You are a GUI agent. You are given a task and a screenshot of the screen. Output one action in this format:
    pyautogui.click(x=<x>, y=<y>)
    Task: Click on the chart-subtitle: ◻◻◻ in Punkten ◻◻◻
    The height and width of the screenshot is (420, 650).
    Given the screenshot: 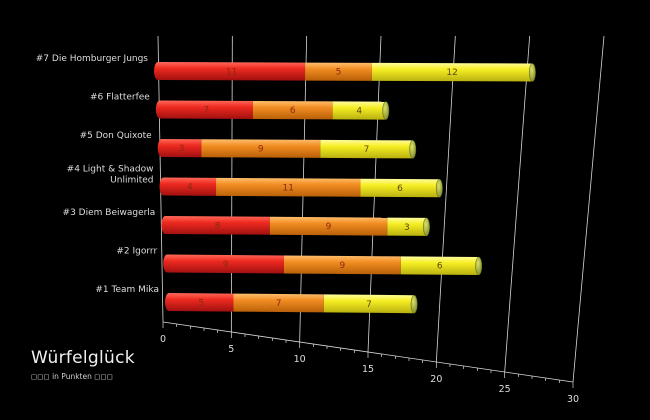 What is the action you would take?
    pyautogui.click(x=72, y=376)
    